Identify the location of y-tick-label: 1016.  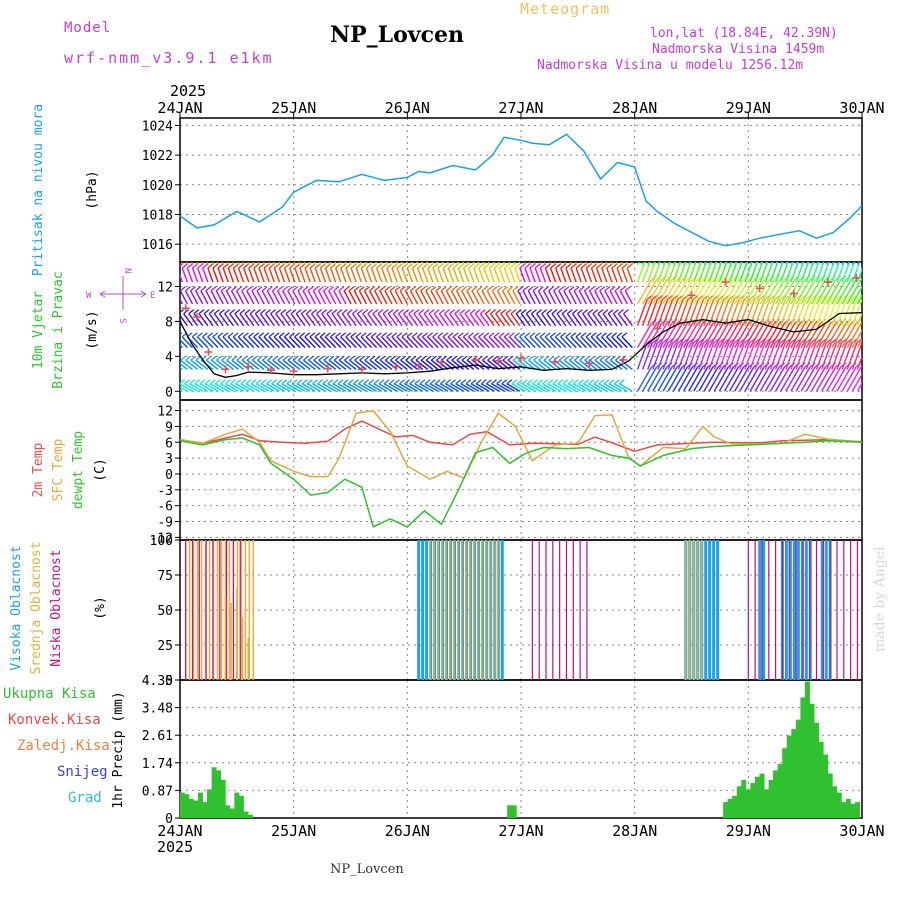
(157, 245).